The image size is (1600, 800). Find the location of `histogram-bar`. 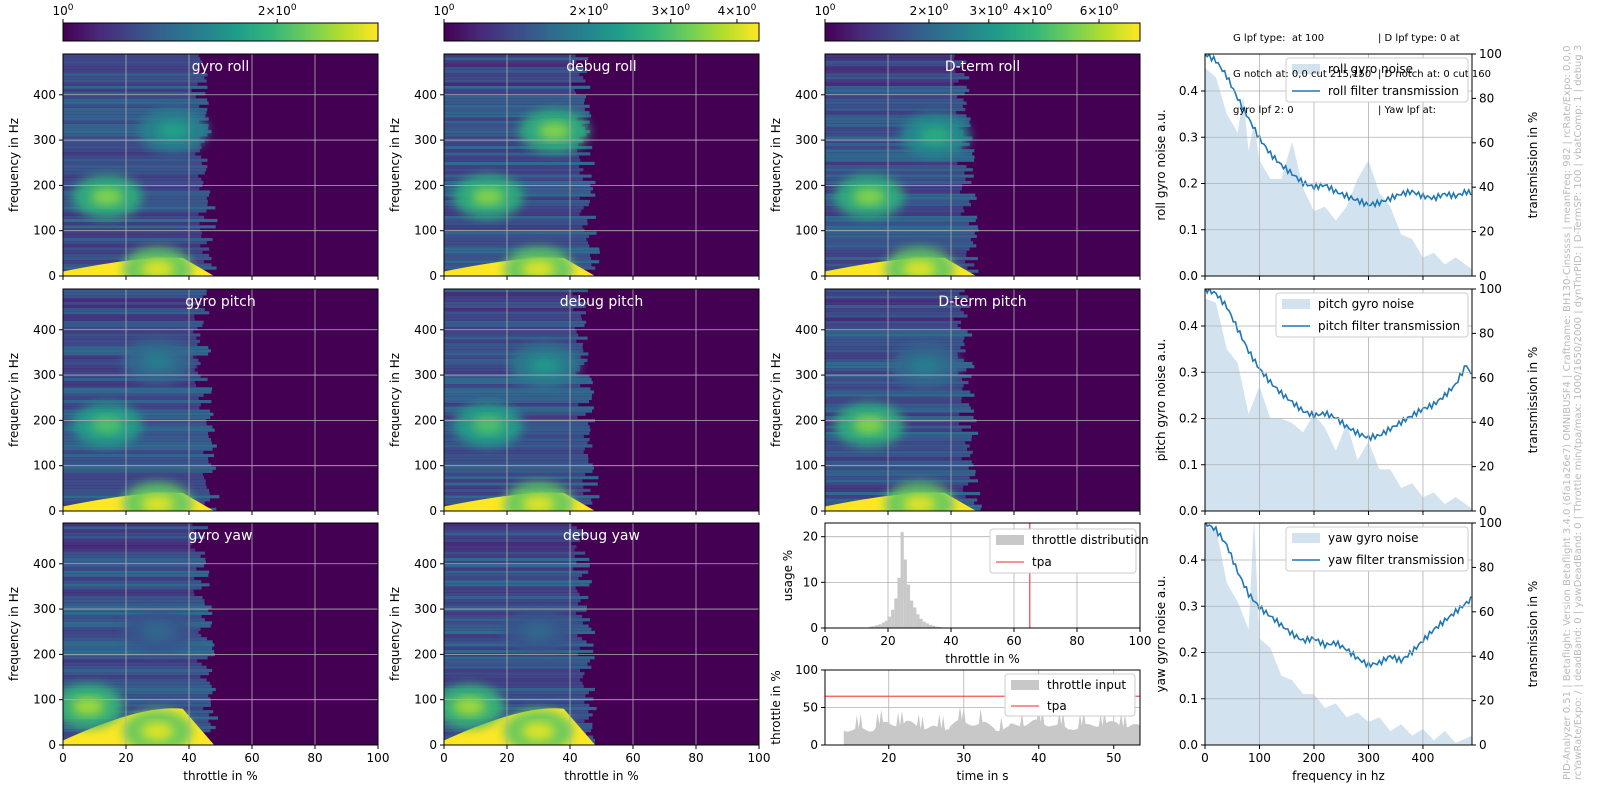

histogram-bar is located at coordinates (874, 627).